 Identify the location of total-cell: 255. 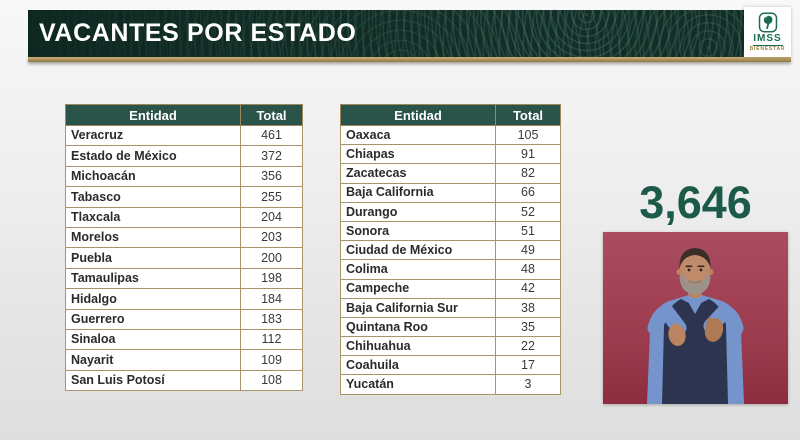
(271, 197).